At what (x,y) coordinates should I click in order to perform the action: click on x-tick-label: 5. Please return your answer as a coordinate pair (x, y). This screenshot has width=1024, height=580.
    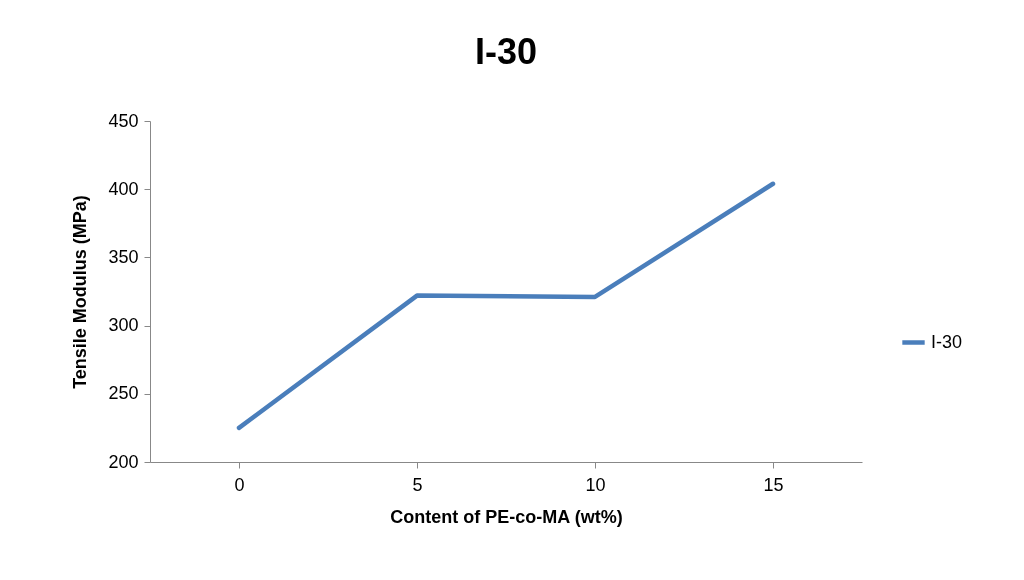
    Looking at the image, I should click on (417, 484).